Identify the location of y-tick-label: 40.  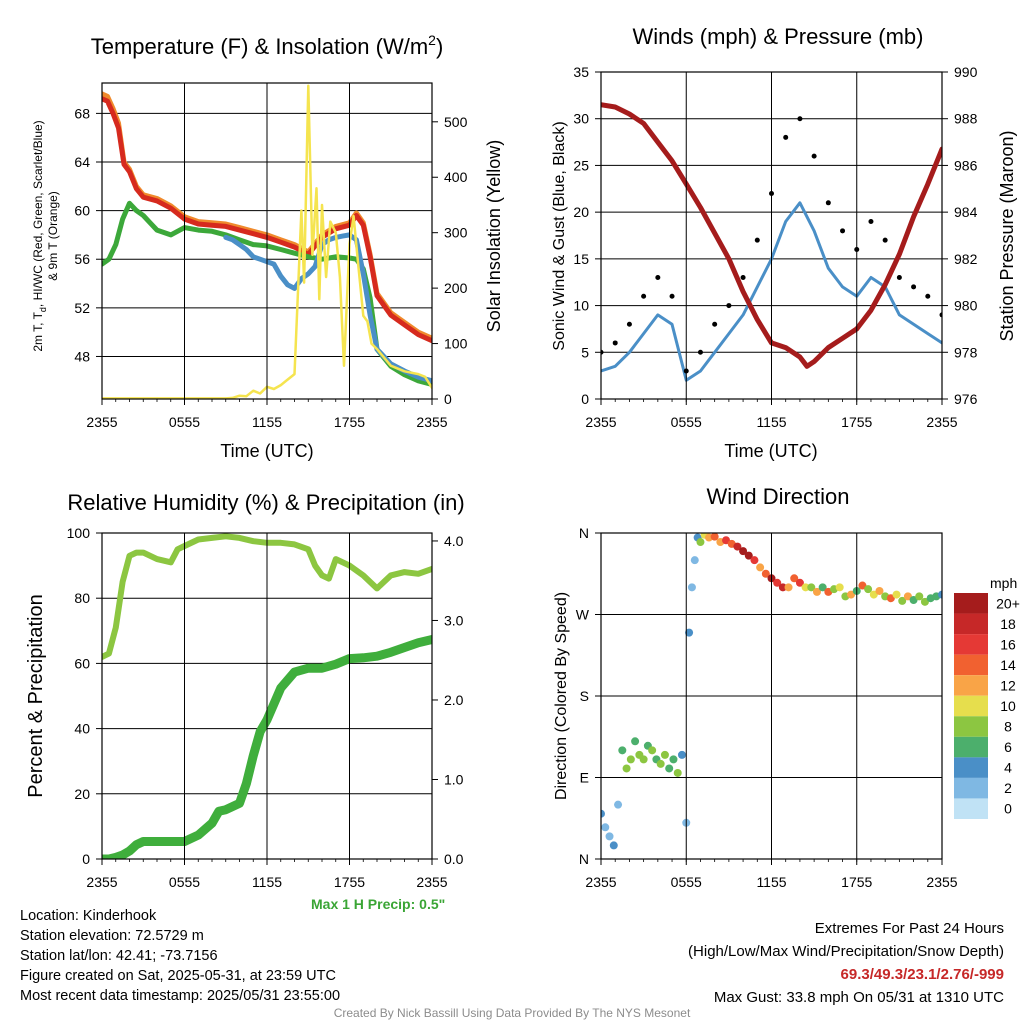
(82, 729).